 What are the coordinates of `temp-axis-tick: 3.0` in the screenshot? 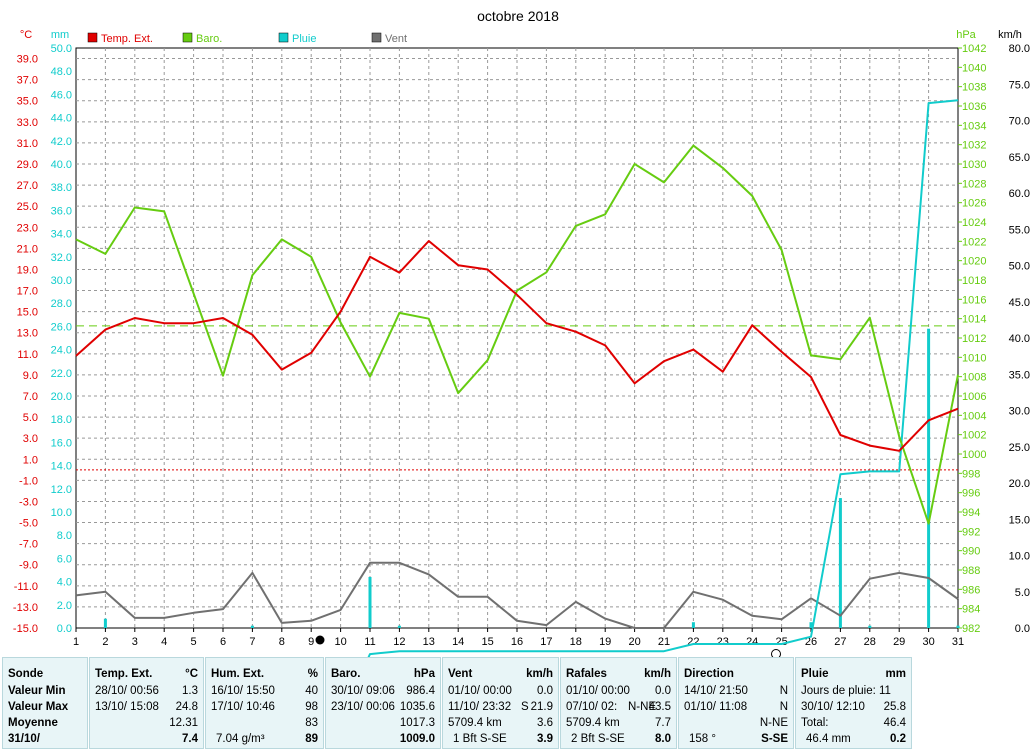 It's located at (30, 439).